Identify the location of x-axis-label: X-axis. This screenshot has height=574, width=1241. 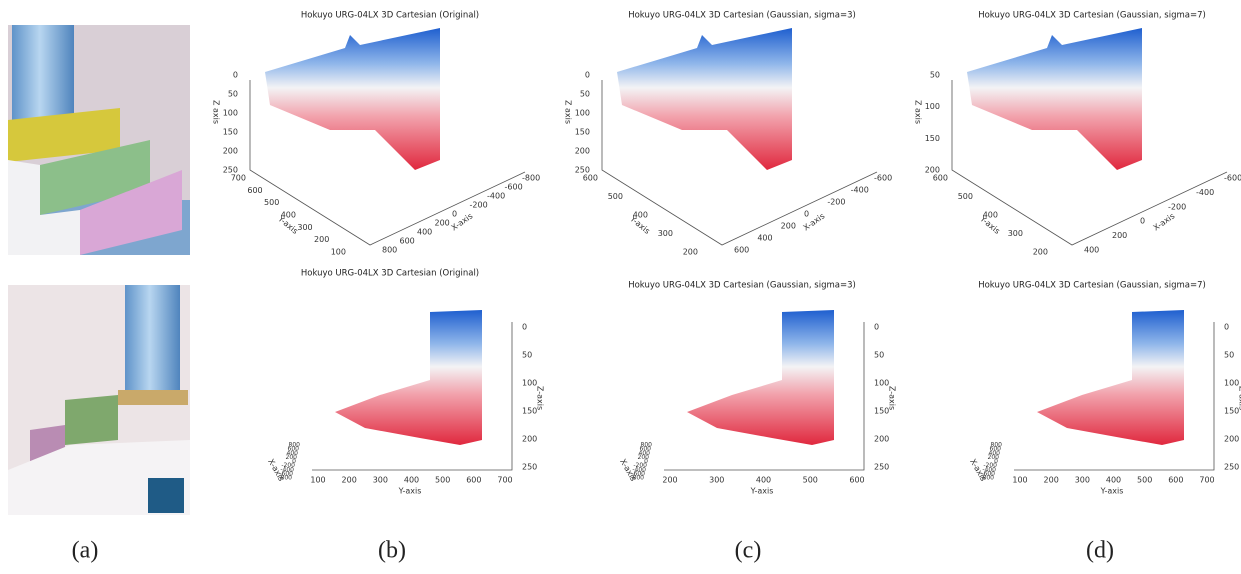
(1164, 221).